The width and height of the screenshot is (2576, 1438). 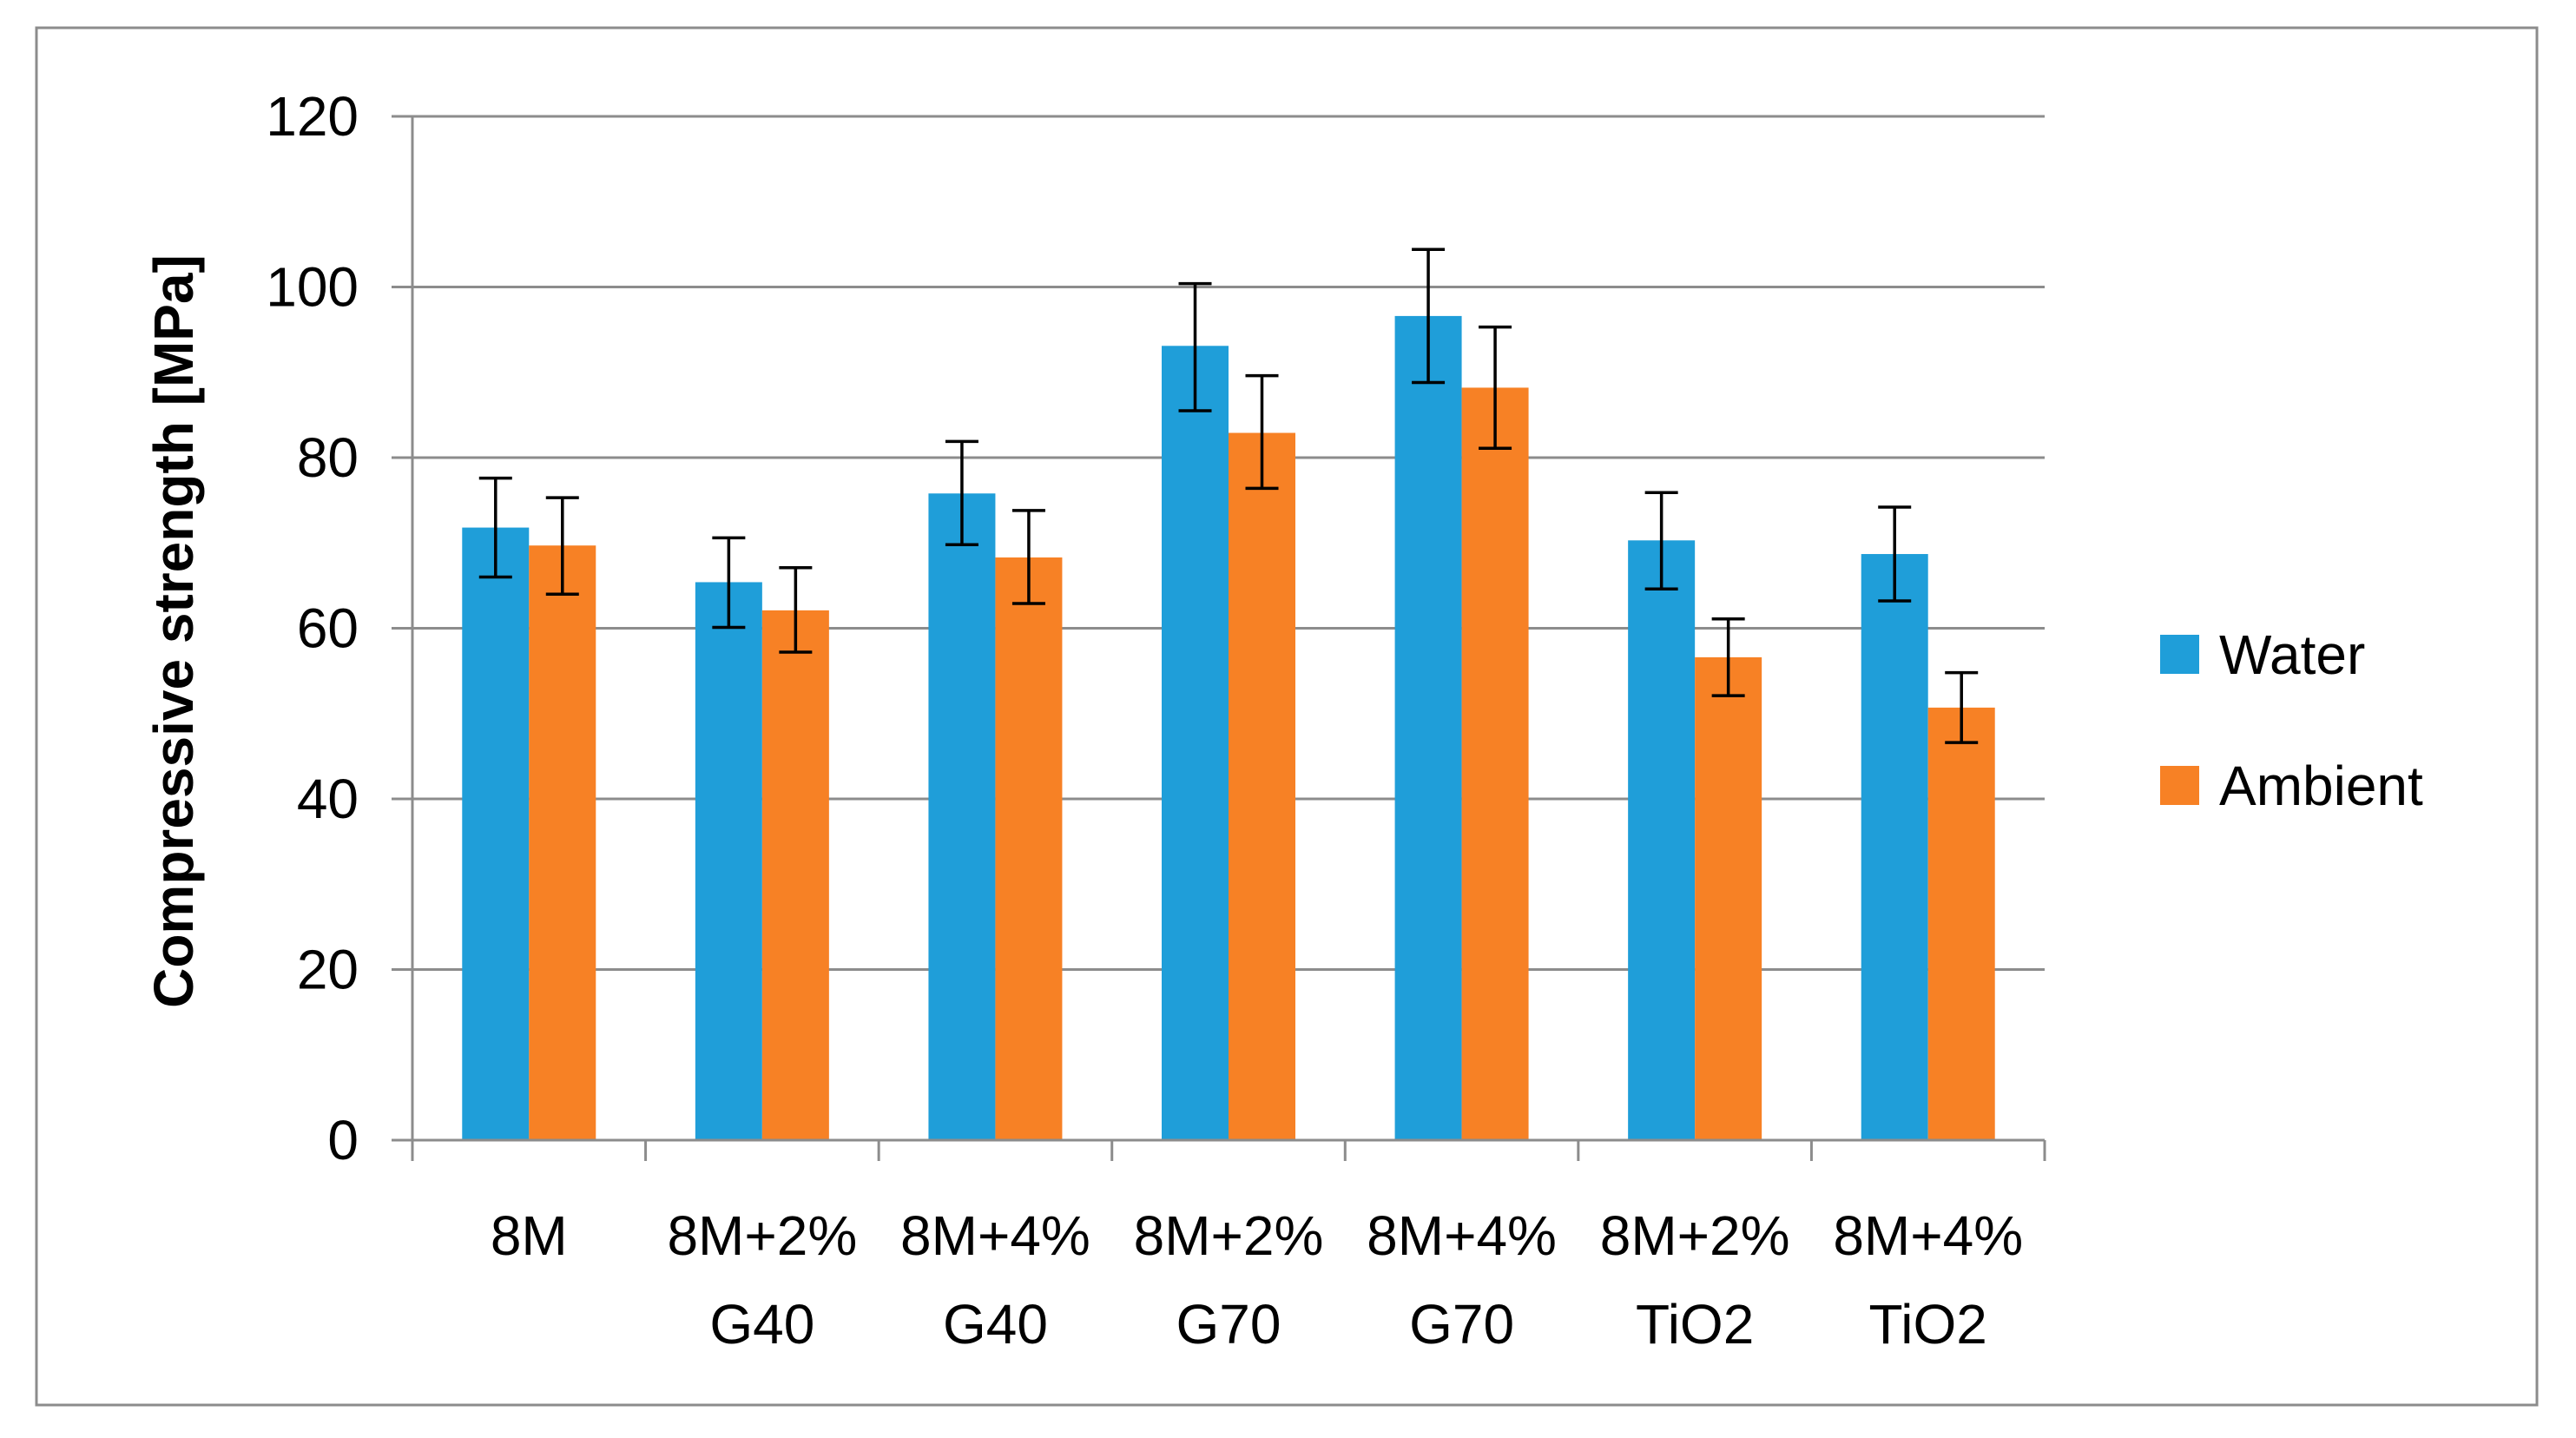 What do you see at coordinates (1928, 1280) in the screenshot?
I see `x-tick-label: 8M+4% TiO2` at bounding box center [1928, 1280].